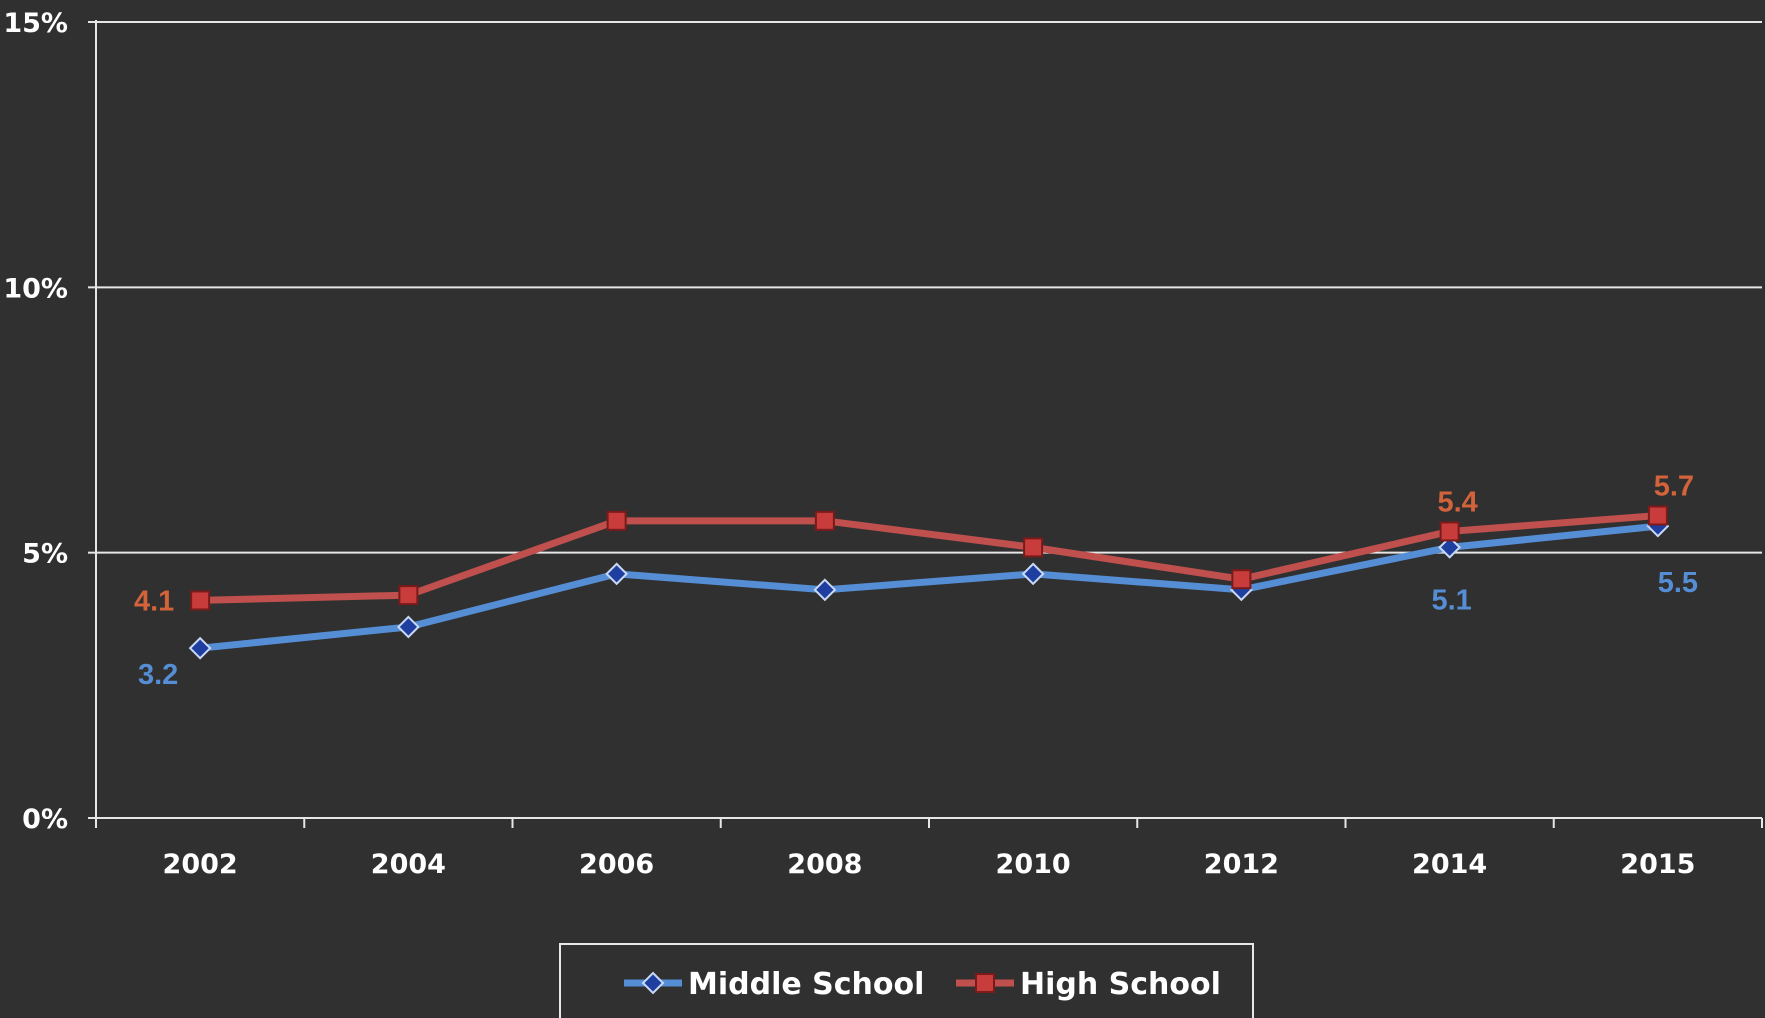  What do you see at coordinates (1678, 583) in the screenshot?
I see `data-label: 5.5` at bounding box center [1678, 583].